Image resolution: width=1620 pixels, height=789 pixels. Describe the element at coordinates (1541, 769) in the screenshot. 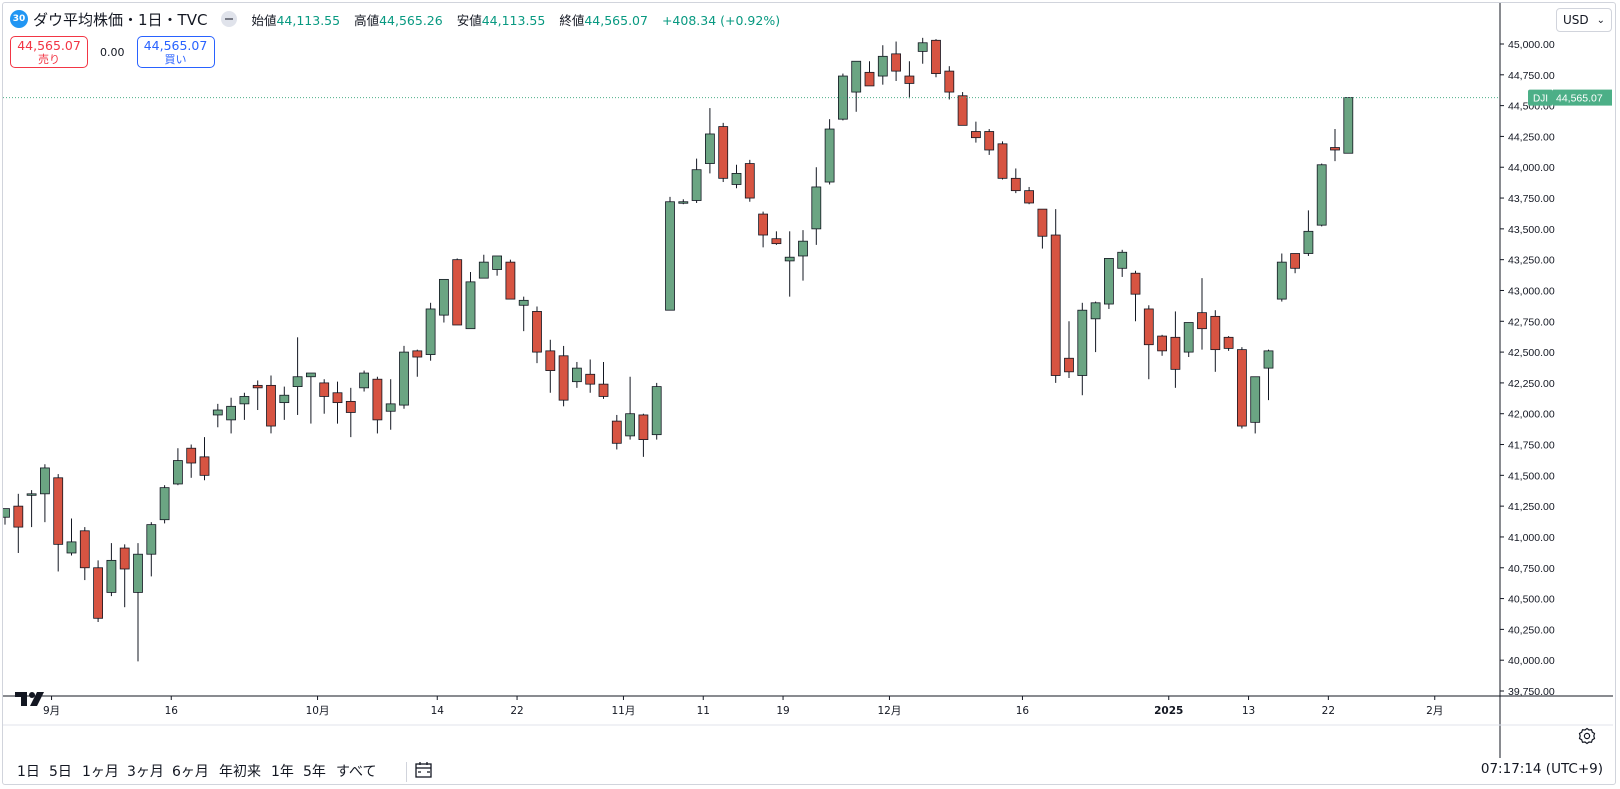

I see `clock-timezone: 07:17:14 (UTC+9)` at that location.